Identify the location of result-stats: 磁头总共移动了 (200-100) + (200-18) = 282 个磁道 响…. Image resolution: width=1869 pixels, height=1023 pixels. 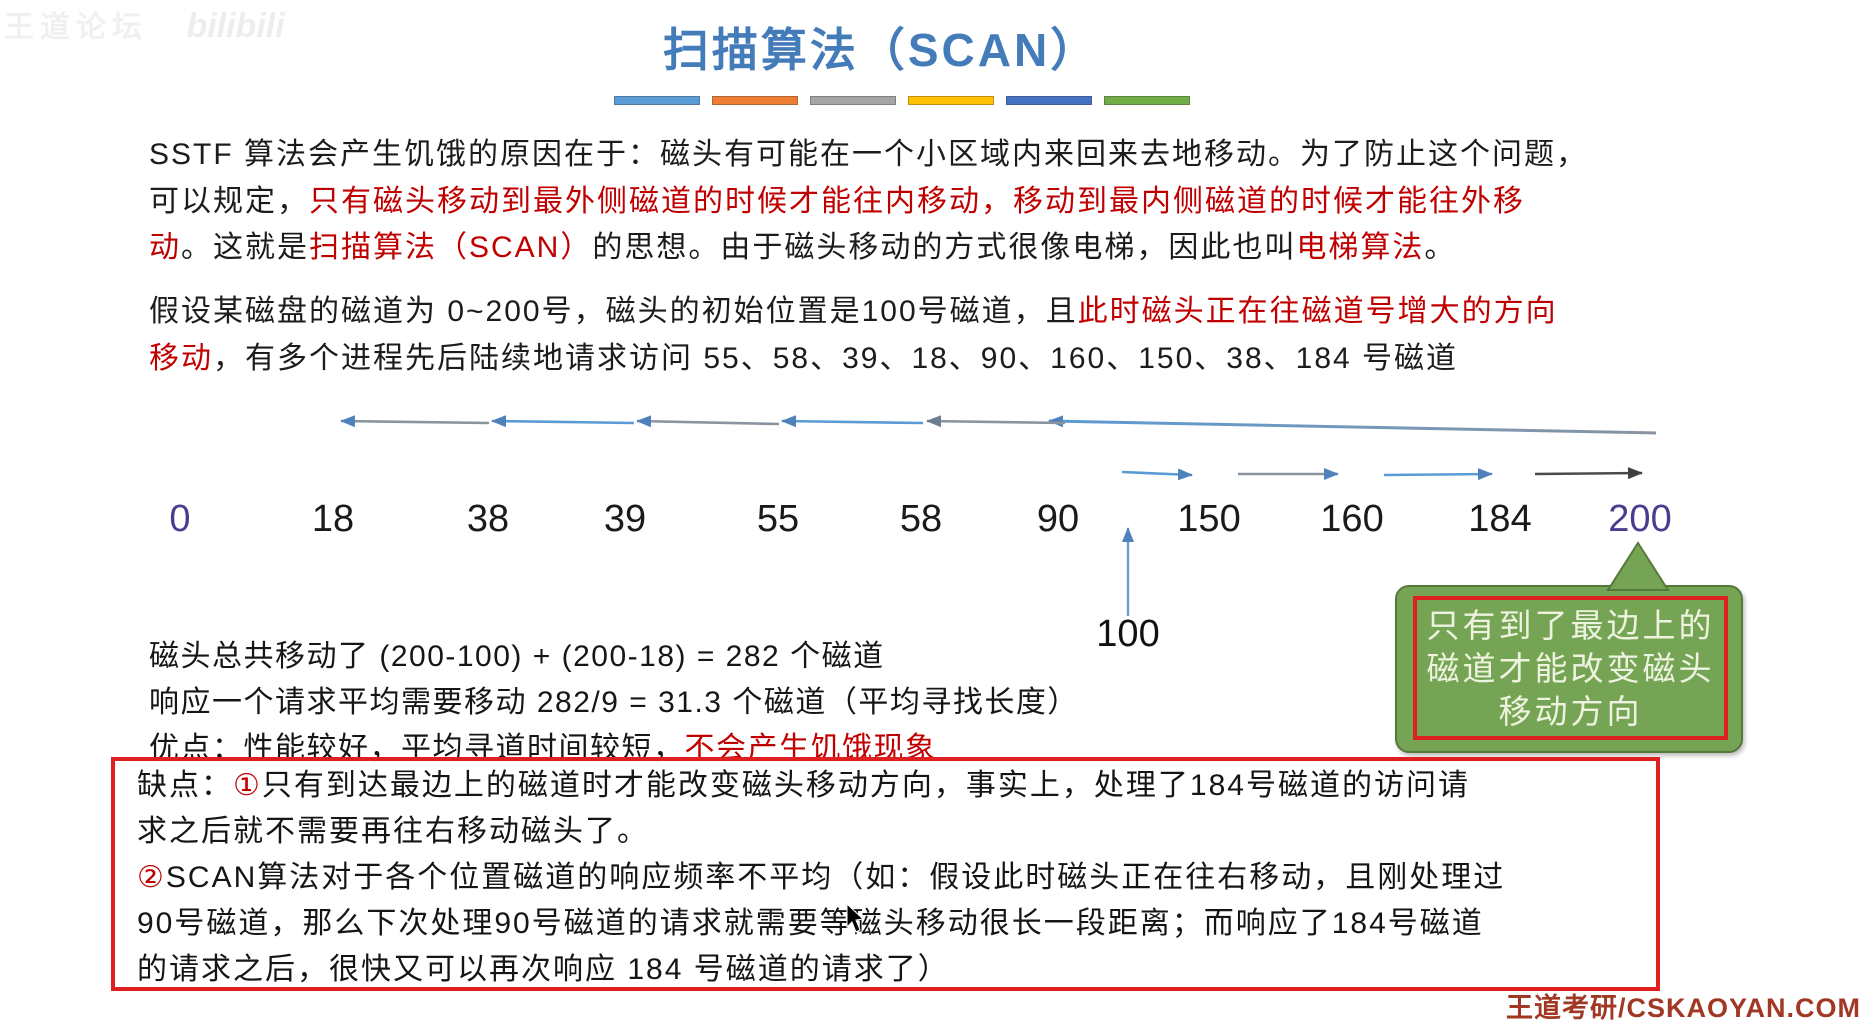
(614, 703).